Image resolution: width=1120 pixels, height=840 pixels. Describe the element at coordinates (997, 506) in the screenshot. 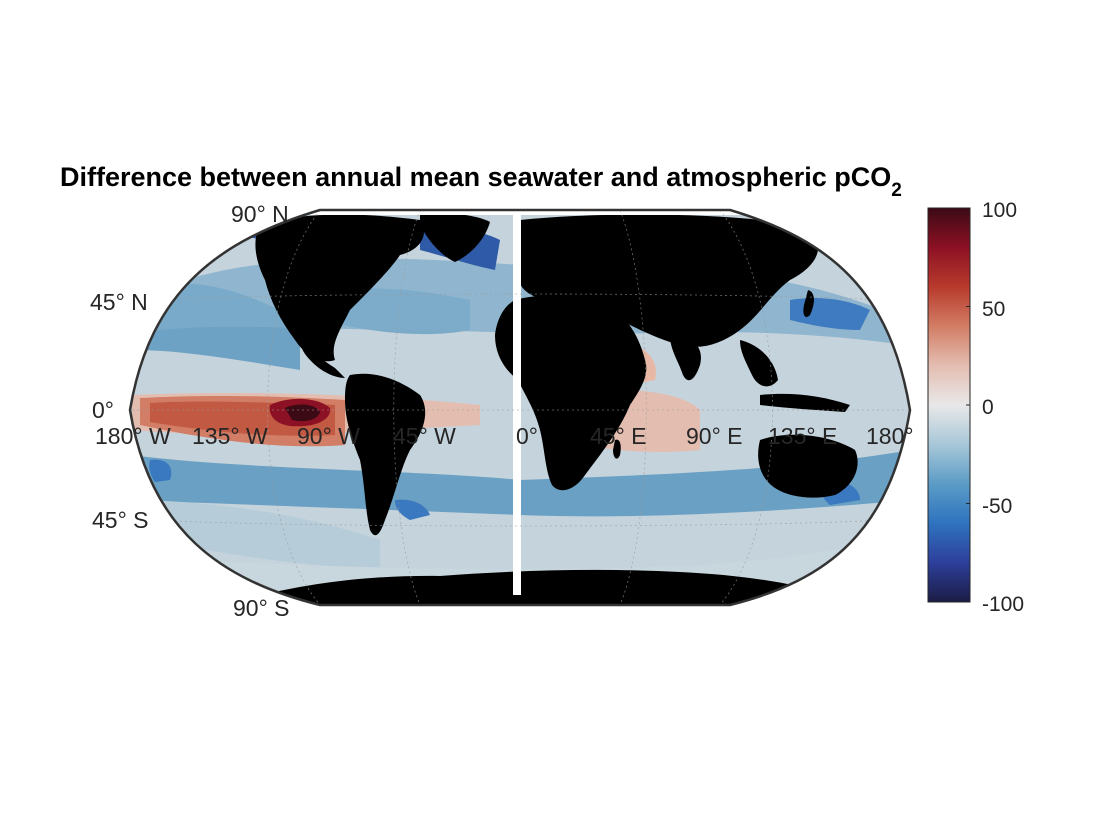

I see `colorbar-label-neg50: -50` at that location.